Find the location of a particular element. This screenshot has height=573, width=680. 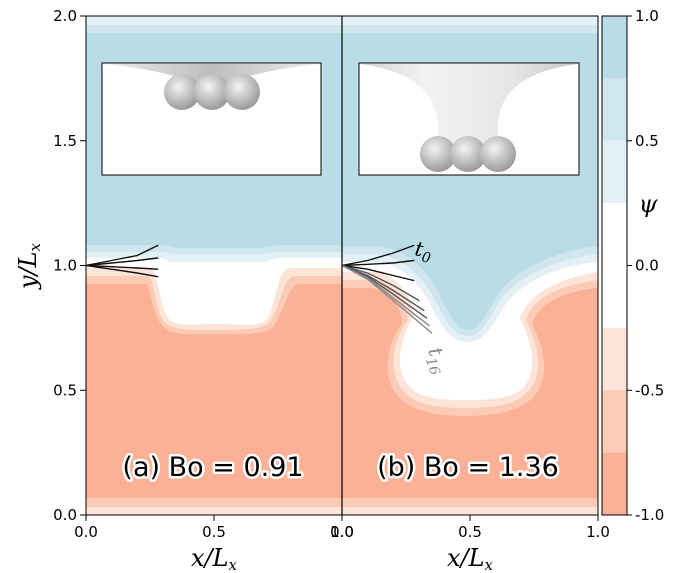

colorbar-tick-label: 0.5 is located at coordinates (647, 141).